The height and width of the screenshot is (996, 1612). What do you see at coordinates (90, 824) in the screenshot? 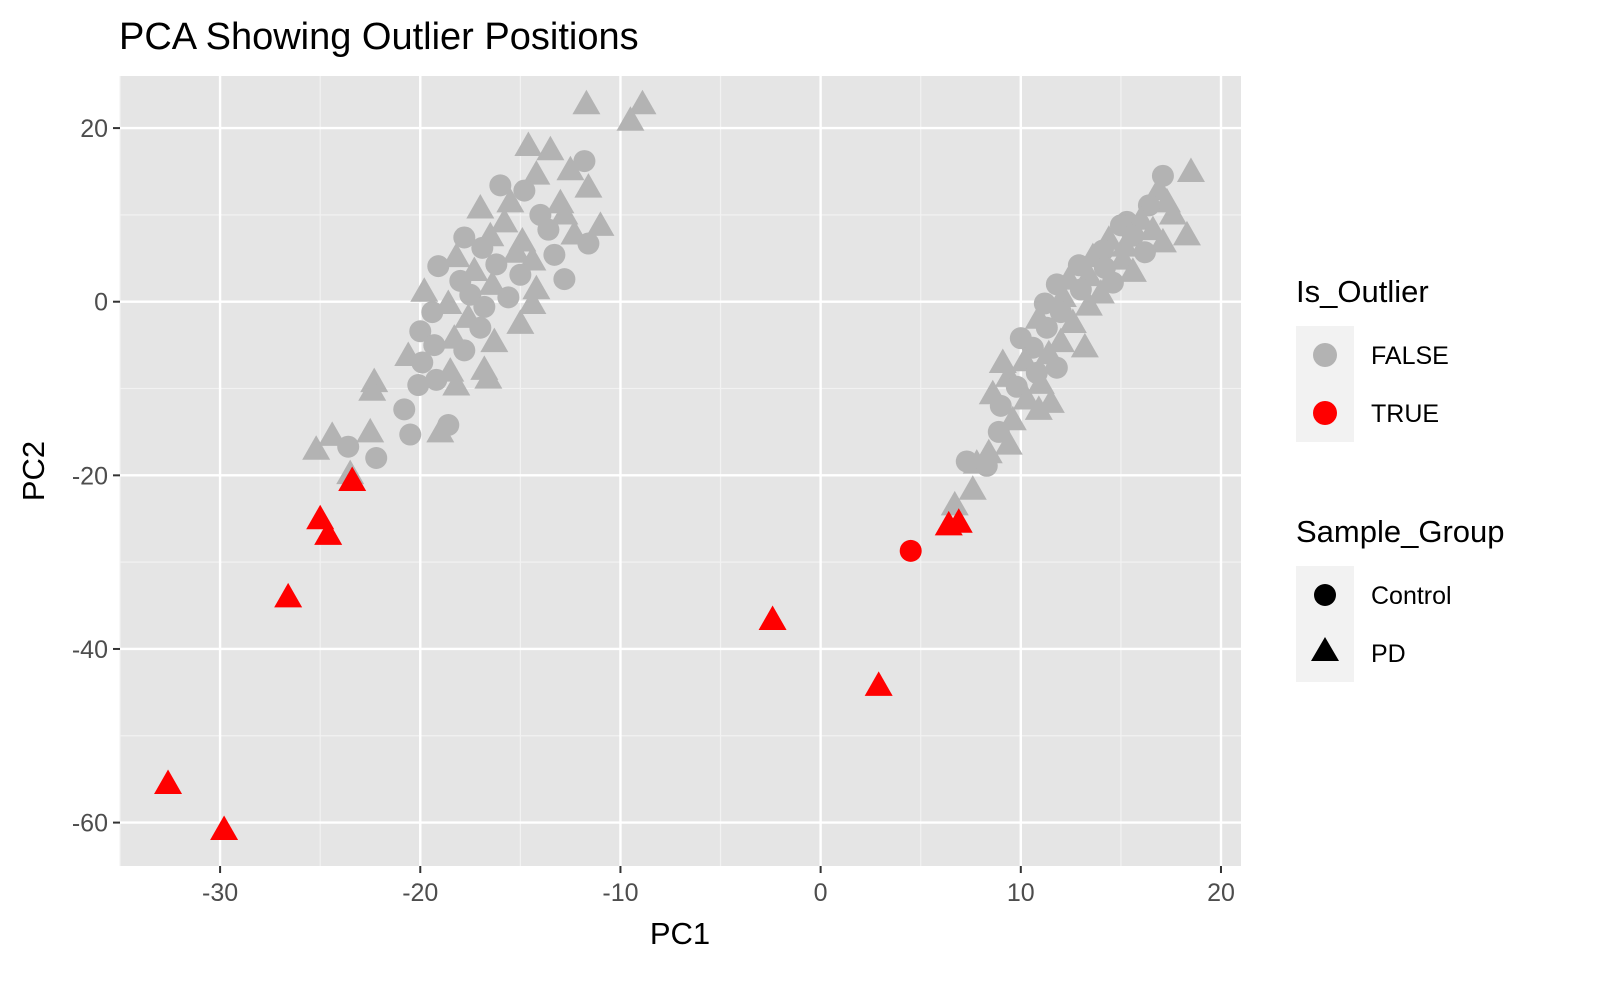
I see `y-tick-label: -60` at bounding box center [90, 824].